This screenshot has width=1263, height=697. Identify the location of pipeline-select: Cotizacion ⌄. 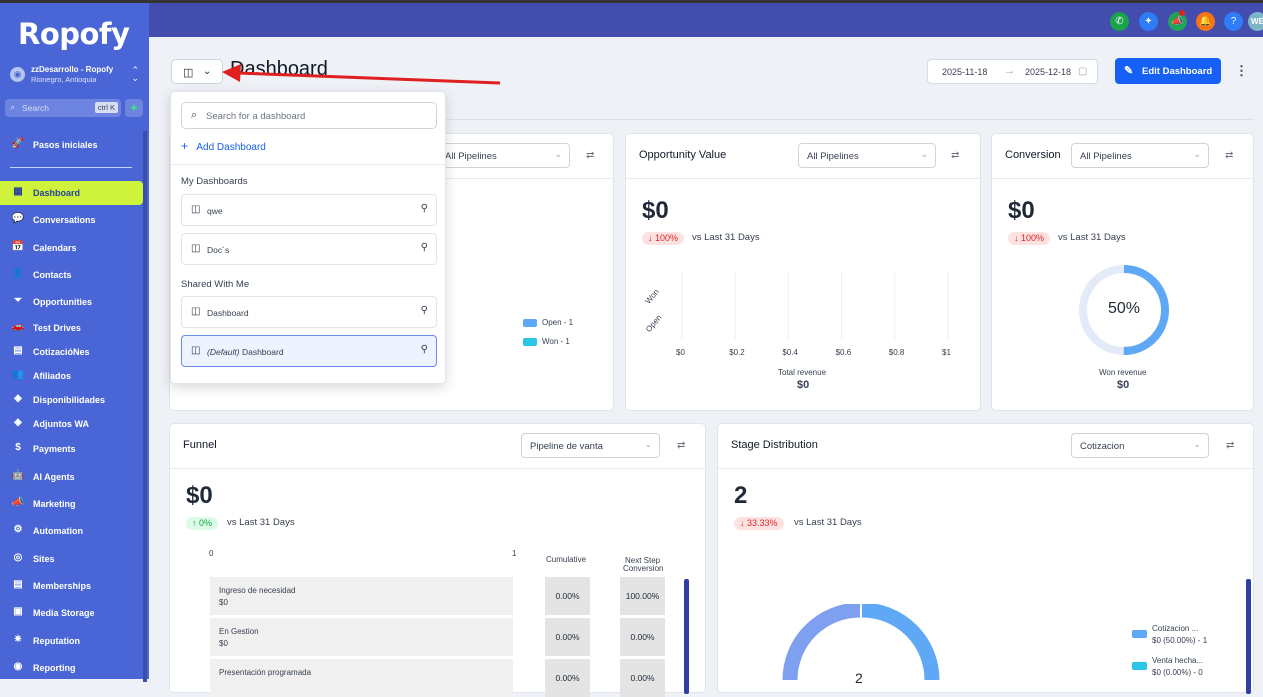
(1140, 445).